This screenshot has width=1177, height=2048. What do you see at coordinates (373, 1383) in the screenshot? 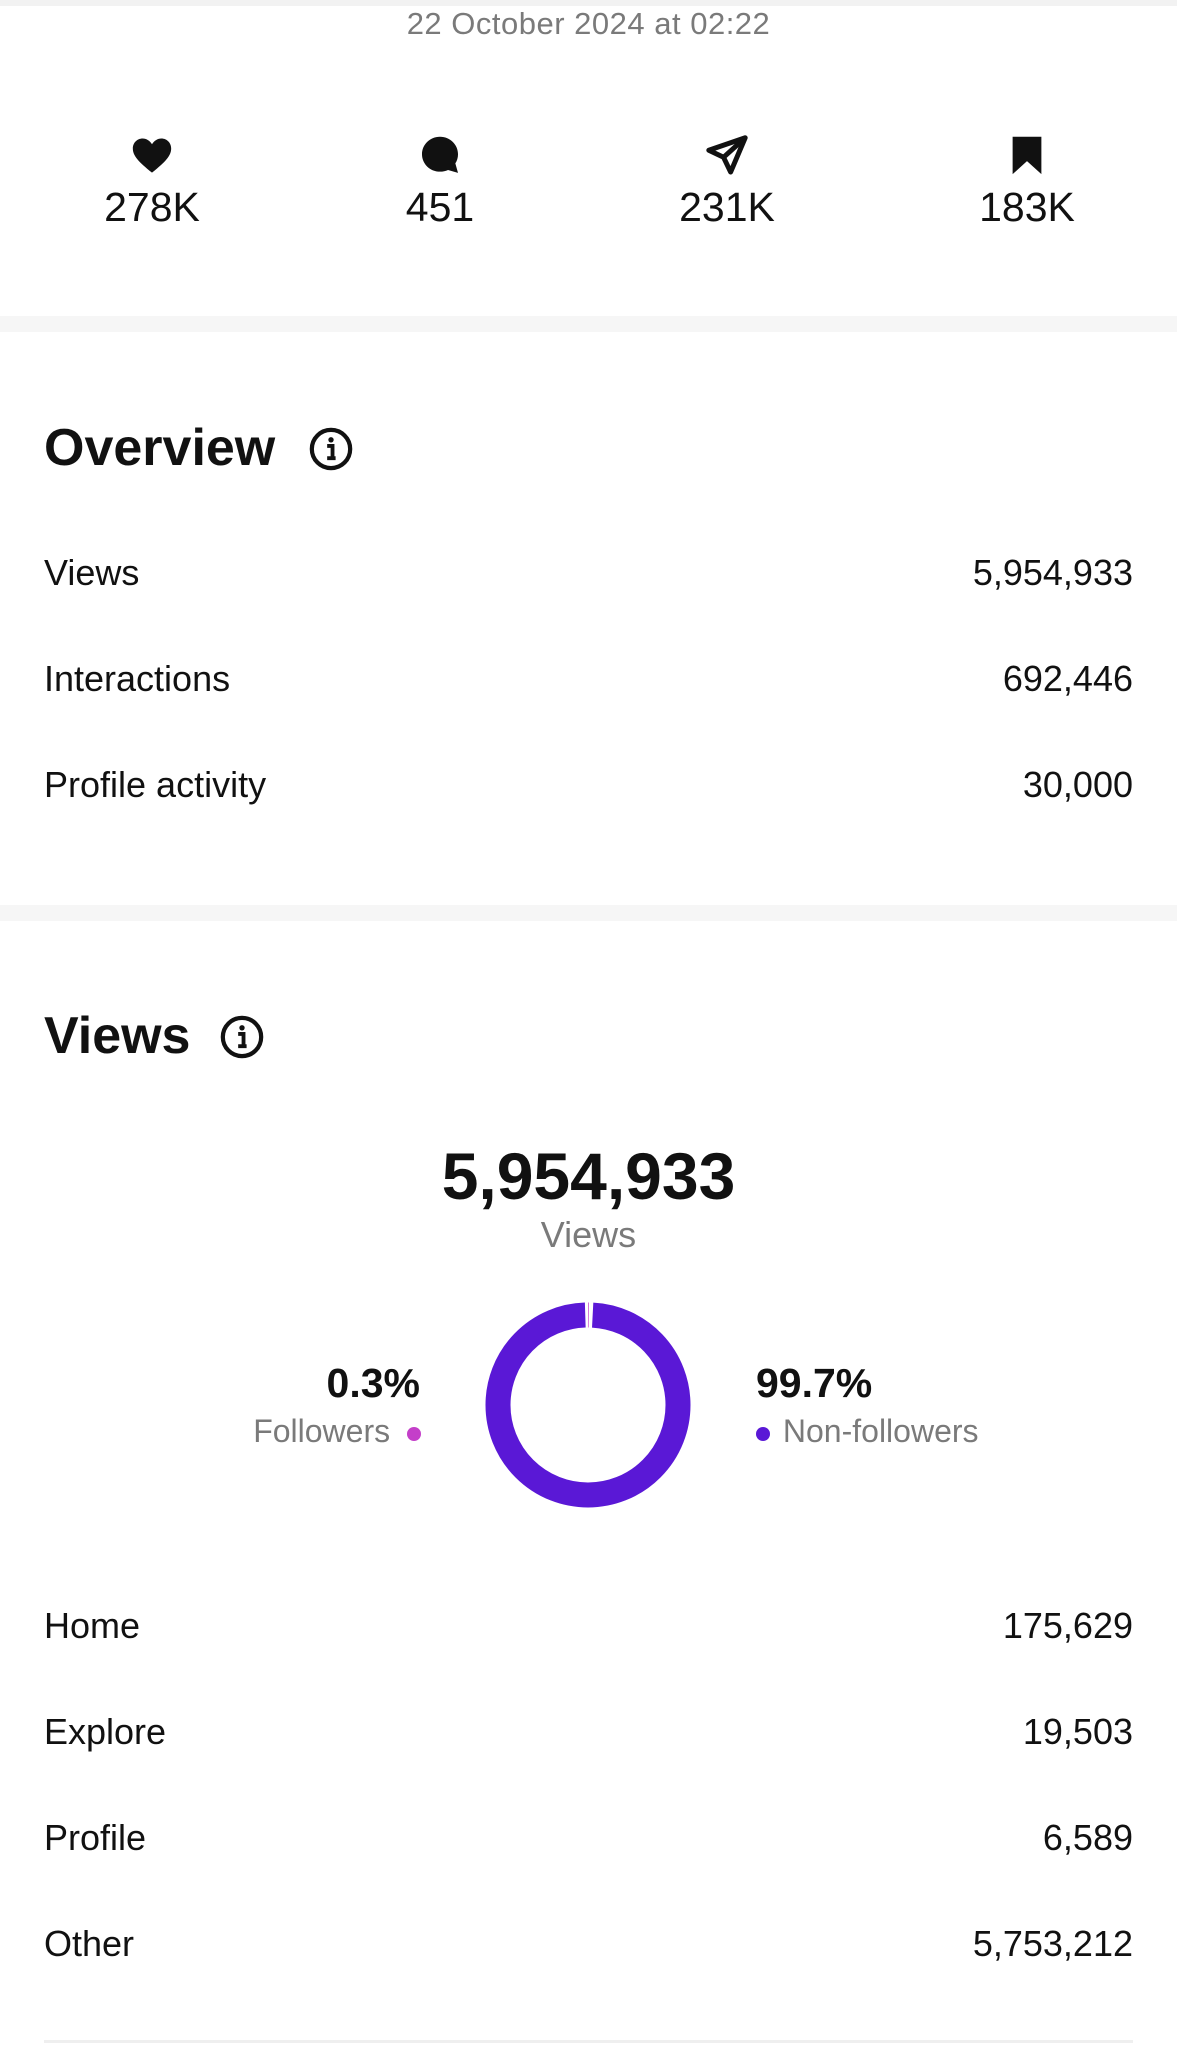
I see `followers-percent: 0.3%` at bounding box center [373, 1383].